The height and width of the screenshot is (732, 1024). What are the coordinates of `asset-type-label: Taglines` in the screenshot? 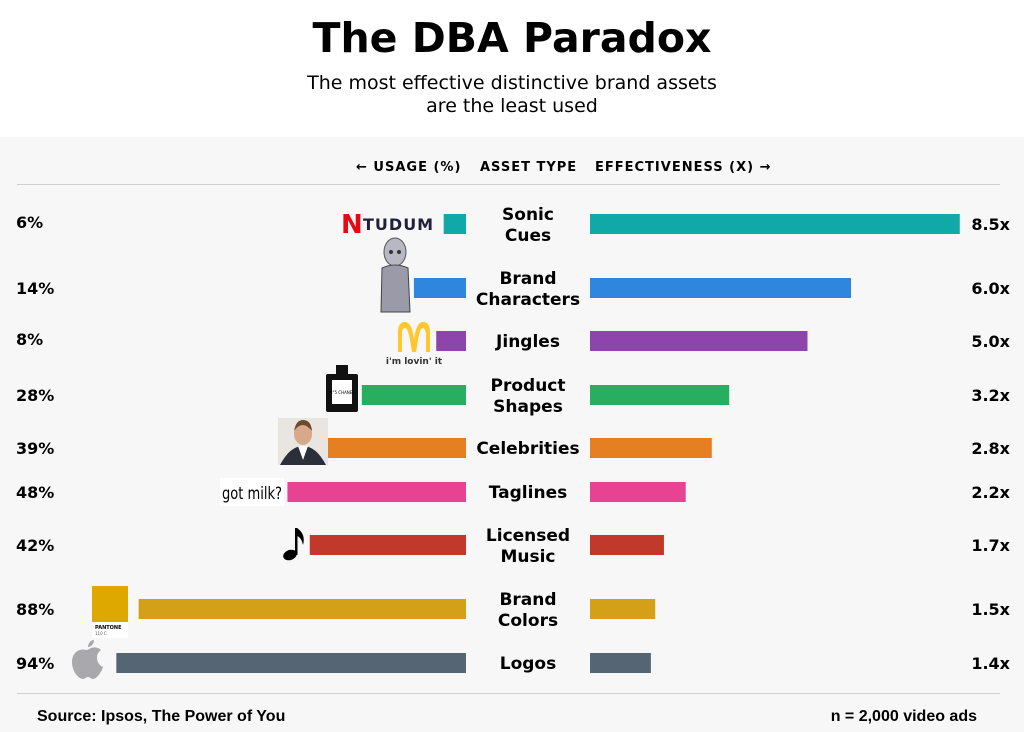 It's located at (528, 493).